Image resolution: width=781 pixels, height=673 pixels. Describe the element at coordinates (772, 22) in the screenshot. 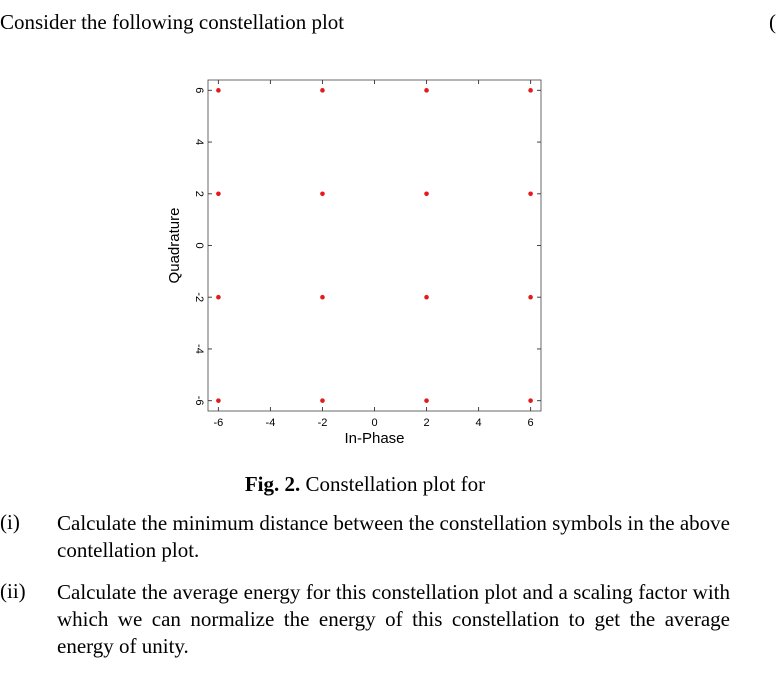

I see `margin-mark: (` at that location.